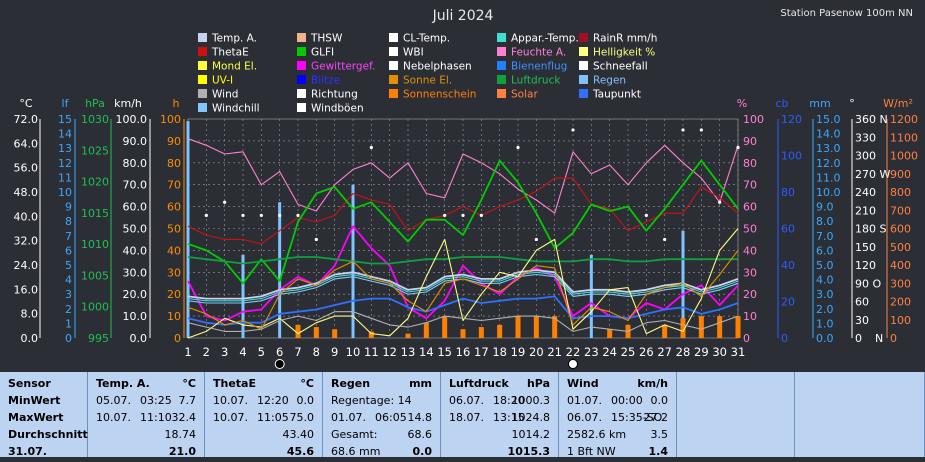 The image size is (925, 462). What do you see at coordinates (234, 39) in the screenshot?
I see `legend-label-temp-a: Temp. A.` at bounding box center [234, 39].